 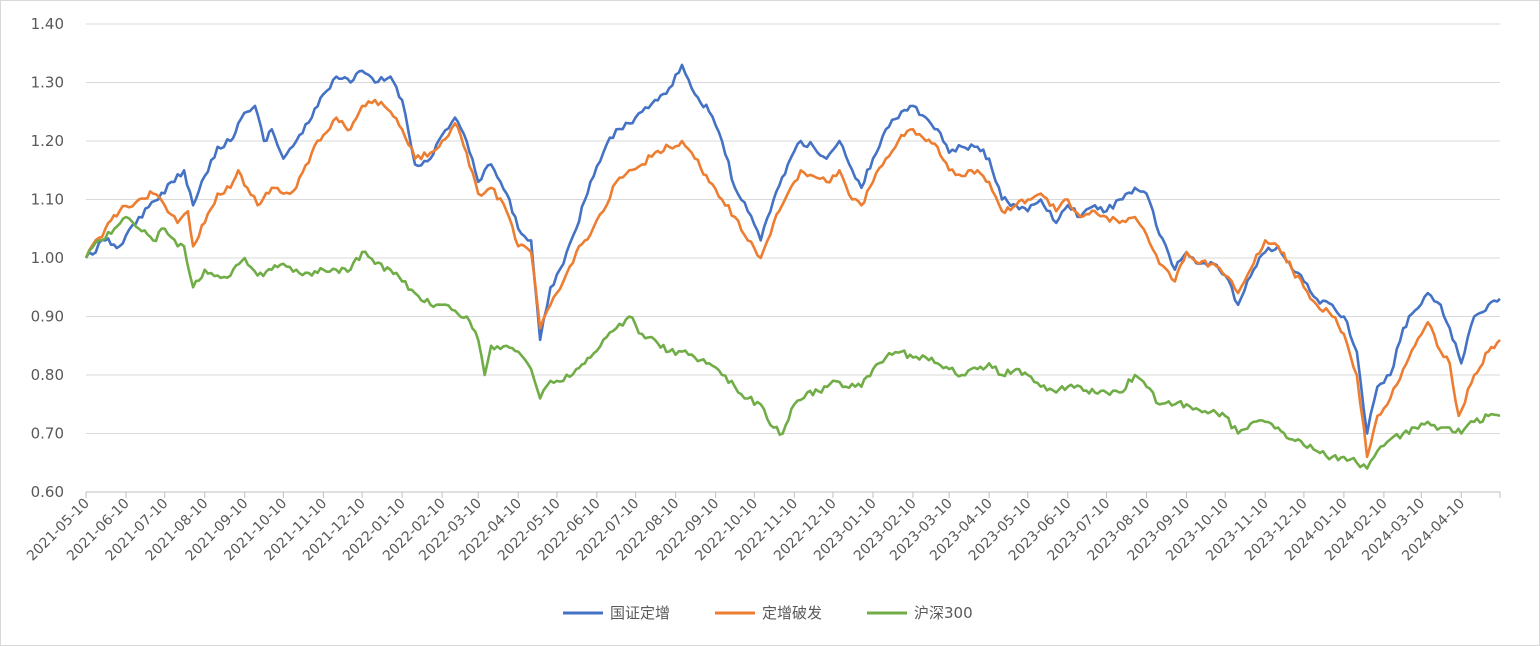 What do you see at coordinates (47, 492) in the screenshot?
I see `y-tick-label: 0.60` at bounding box center [47, 492].